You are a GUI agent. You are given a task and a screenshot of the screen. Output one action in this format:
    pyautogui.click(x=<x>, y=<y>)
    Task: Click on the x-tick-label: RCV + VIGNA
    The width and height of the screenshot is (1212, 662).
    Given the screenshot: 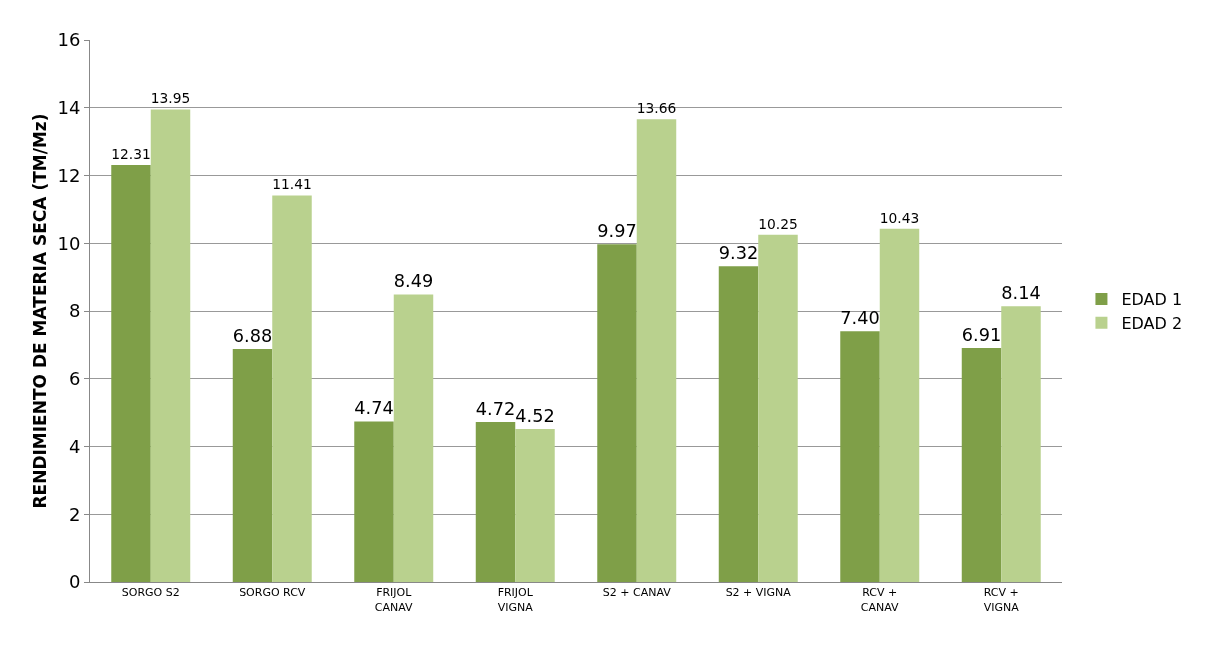 What is the action you would take?
    pyautogui.click(x=1001, y=600)
    